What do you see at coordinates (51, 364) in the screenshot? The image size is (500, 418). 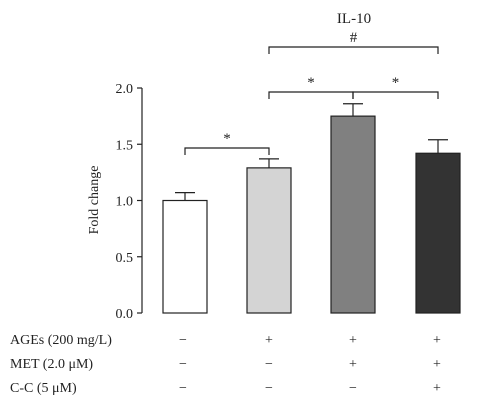 I see `condition-label-2: MET (2.0 μM)` at bounding box center [51, 364].